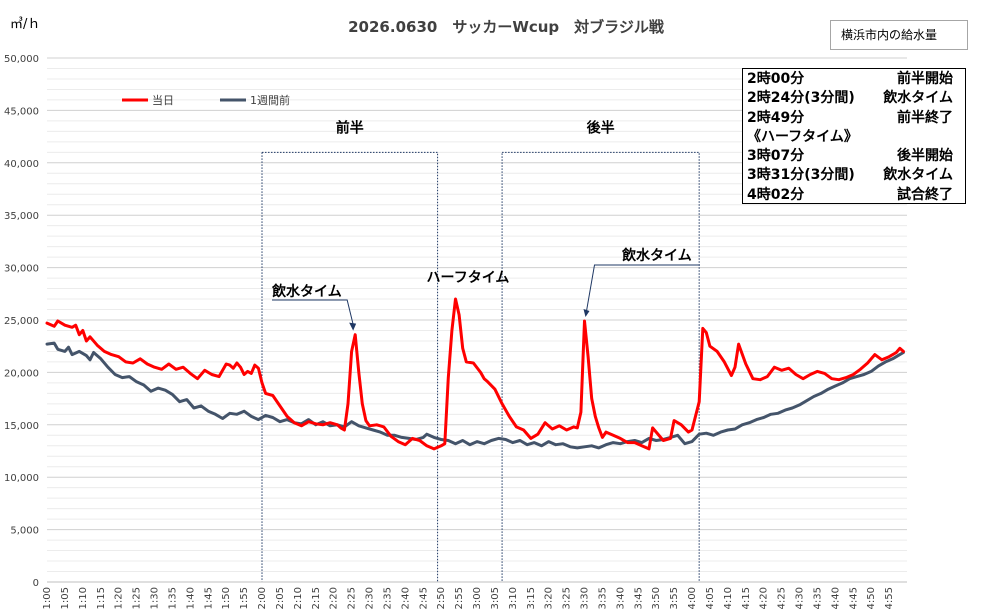 This screenshot has width=986, height=616. What do you see at coordinates (468, 278) in the screenshot?
I see `annotation-label: ハーフタイム` at bounding box center [468, 278].